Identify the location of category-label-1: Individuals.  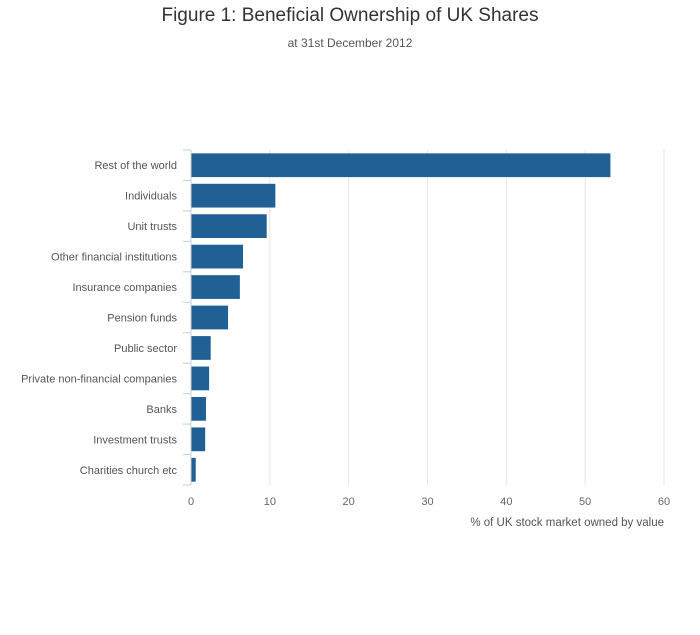
(151, 197).